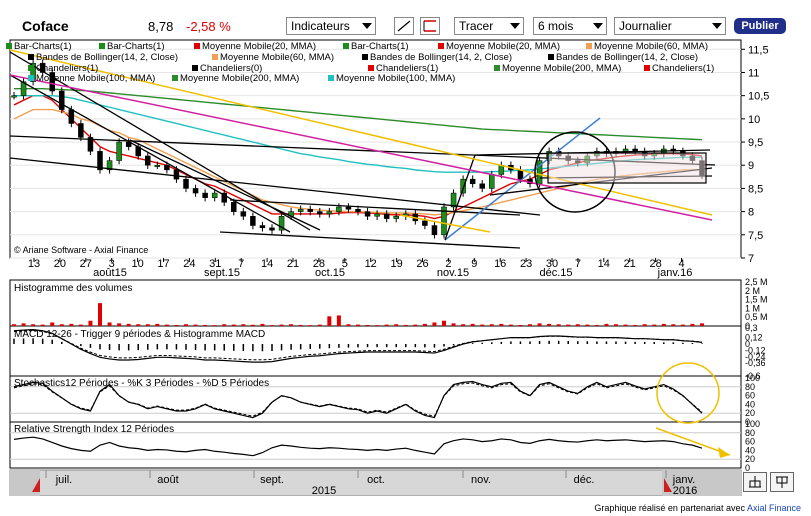 The height and width of the screenshot is (516, 811). Describe the element at coordinates (167, 480) in the screenshot. I see `scroller-month-label: août` at that location.